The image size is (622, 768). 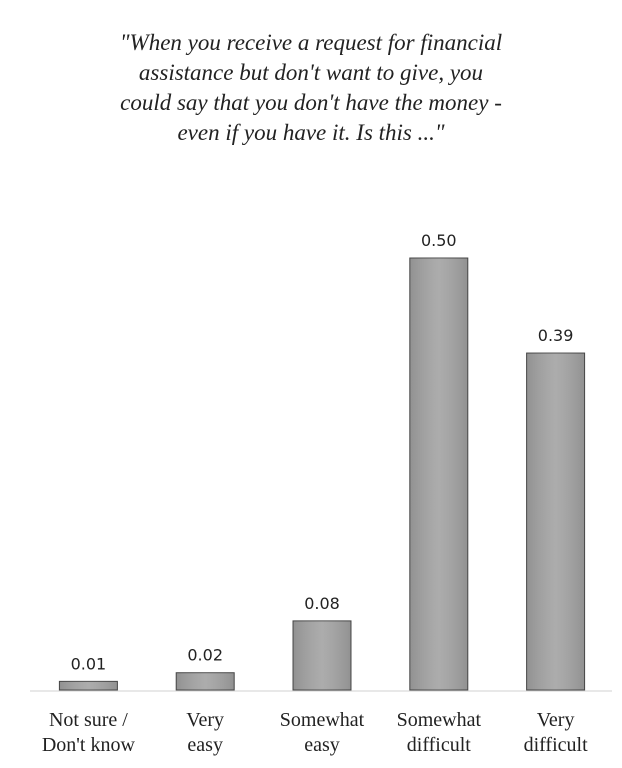 I want to click on x-tick-label: Very difficult, so click(x=555, y=732).